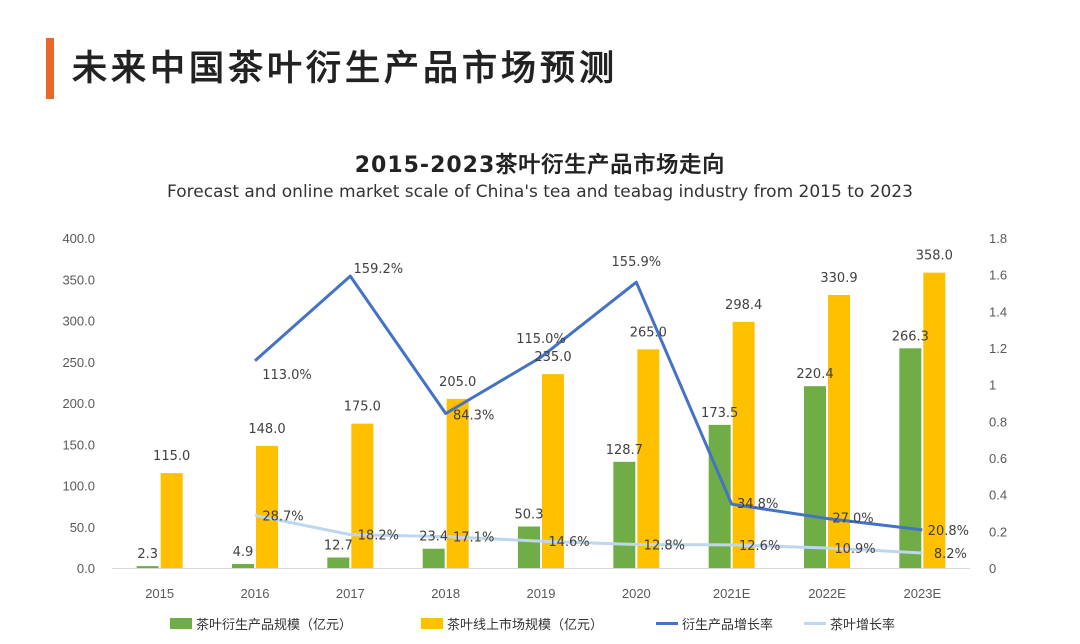  Describe the element at coordinates (78, 444) in the screenshot. I see `y-left-tick-label: 150.0` at that location.